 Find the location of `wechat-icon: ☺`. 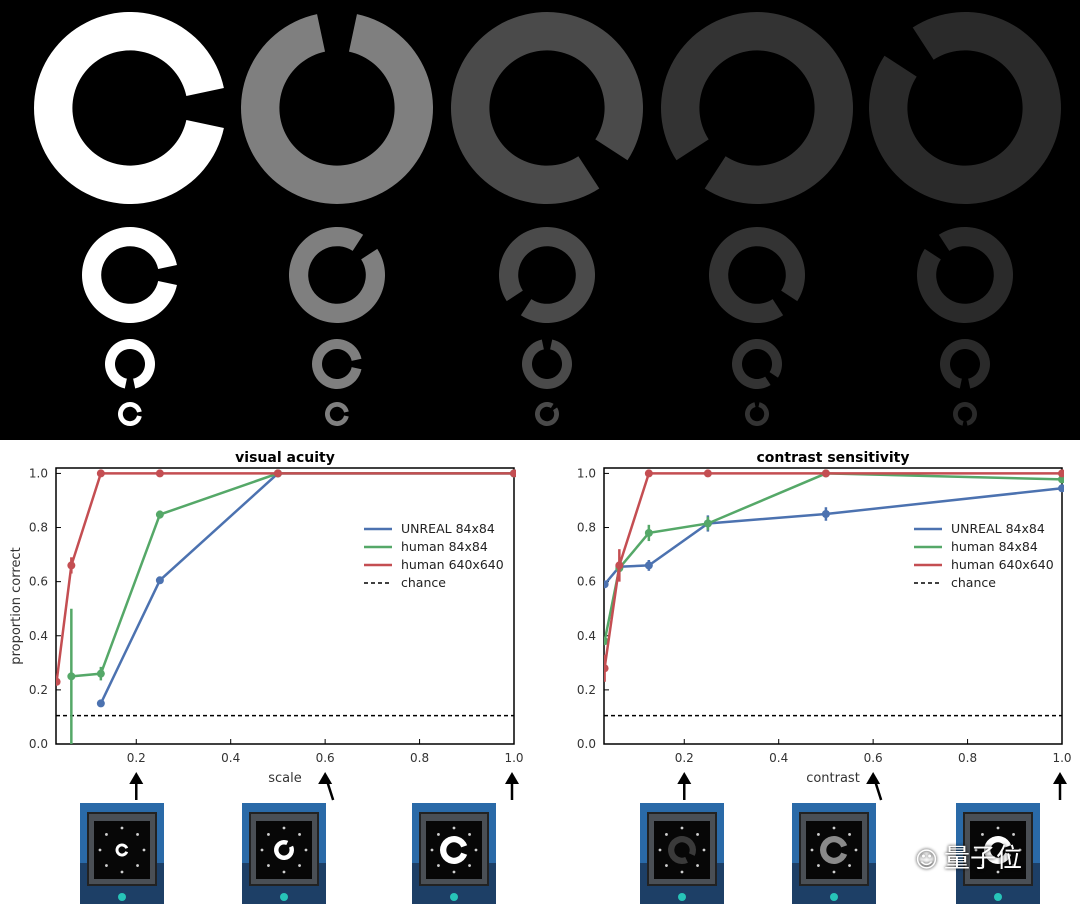

wechat-icon: ☺ is located at coordinates (926, 860).